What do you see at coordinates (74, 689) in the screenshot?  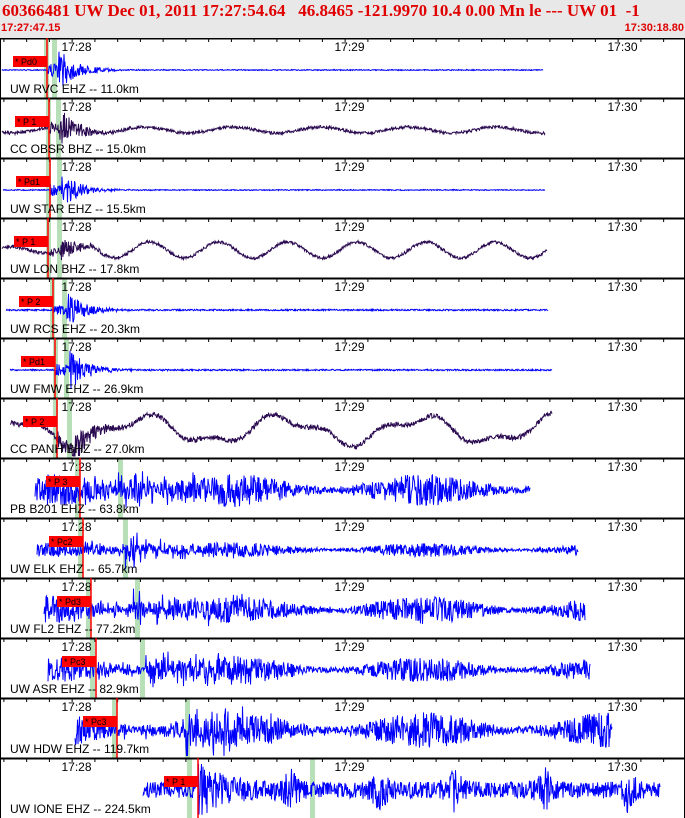 I see `station-label: UW ASR EHZ -- 82.9km` at bounding box center [74, 689].